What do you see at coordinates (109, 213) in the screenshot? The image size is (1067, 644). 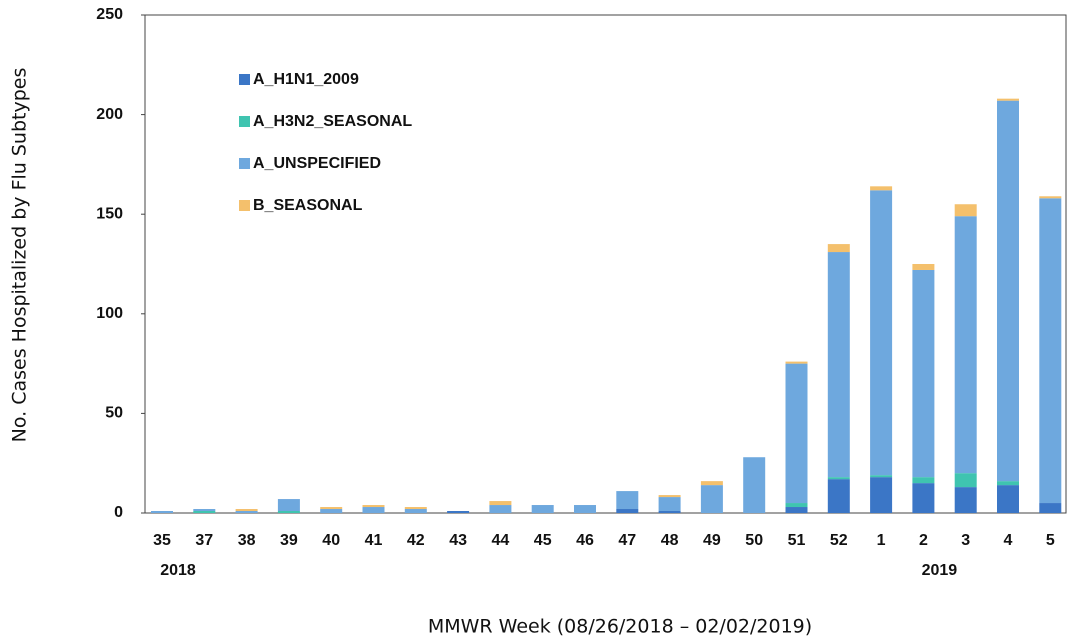 I see `y-tick-label: 150` at bounding box center [109, 213].